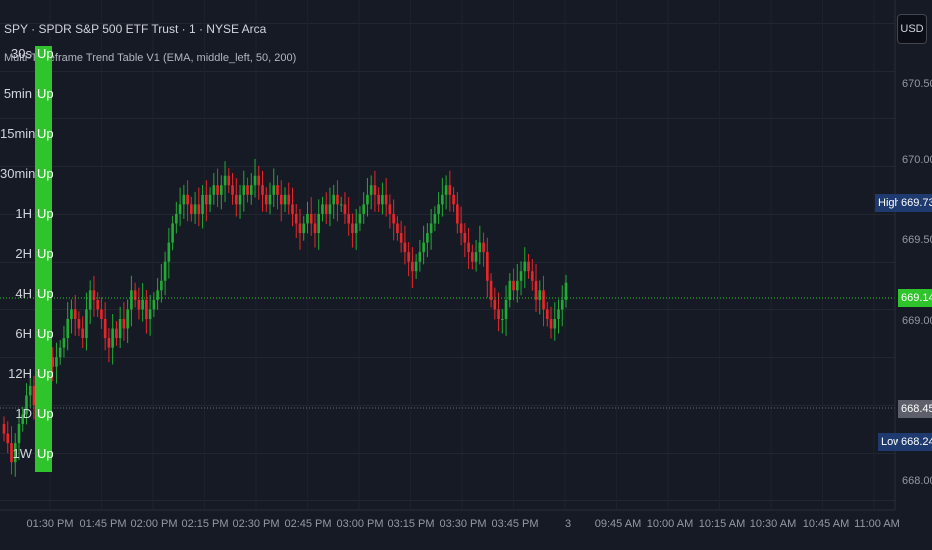 Image resolution: width=932 pixels, height=550 pixels. Describe the element at coordinates (23, 213) in the screenshot. I see `trend-timeframe-label: 1H` at that location.